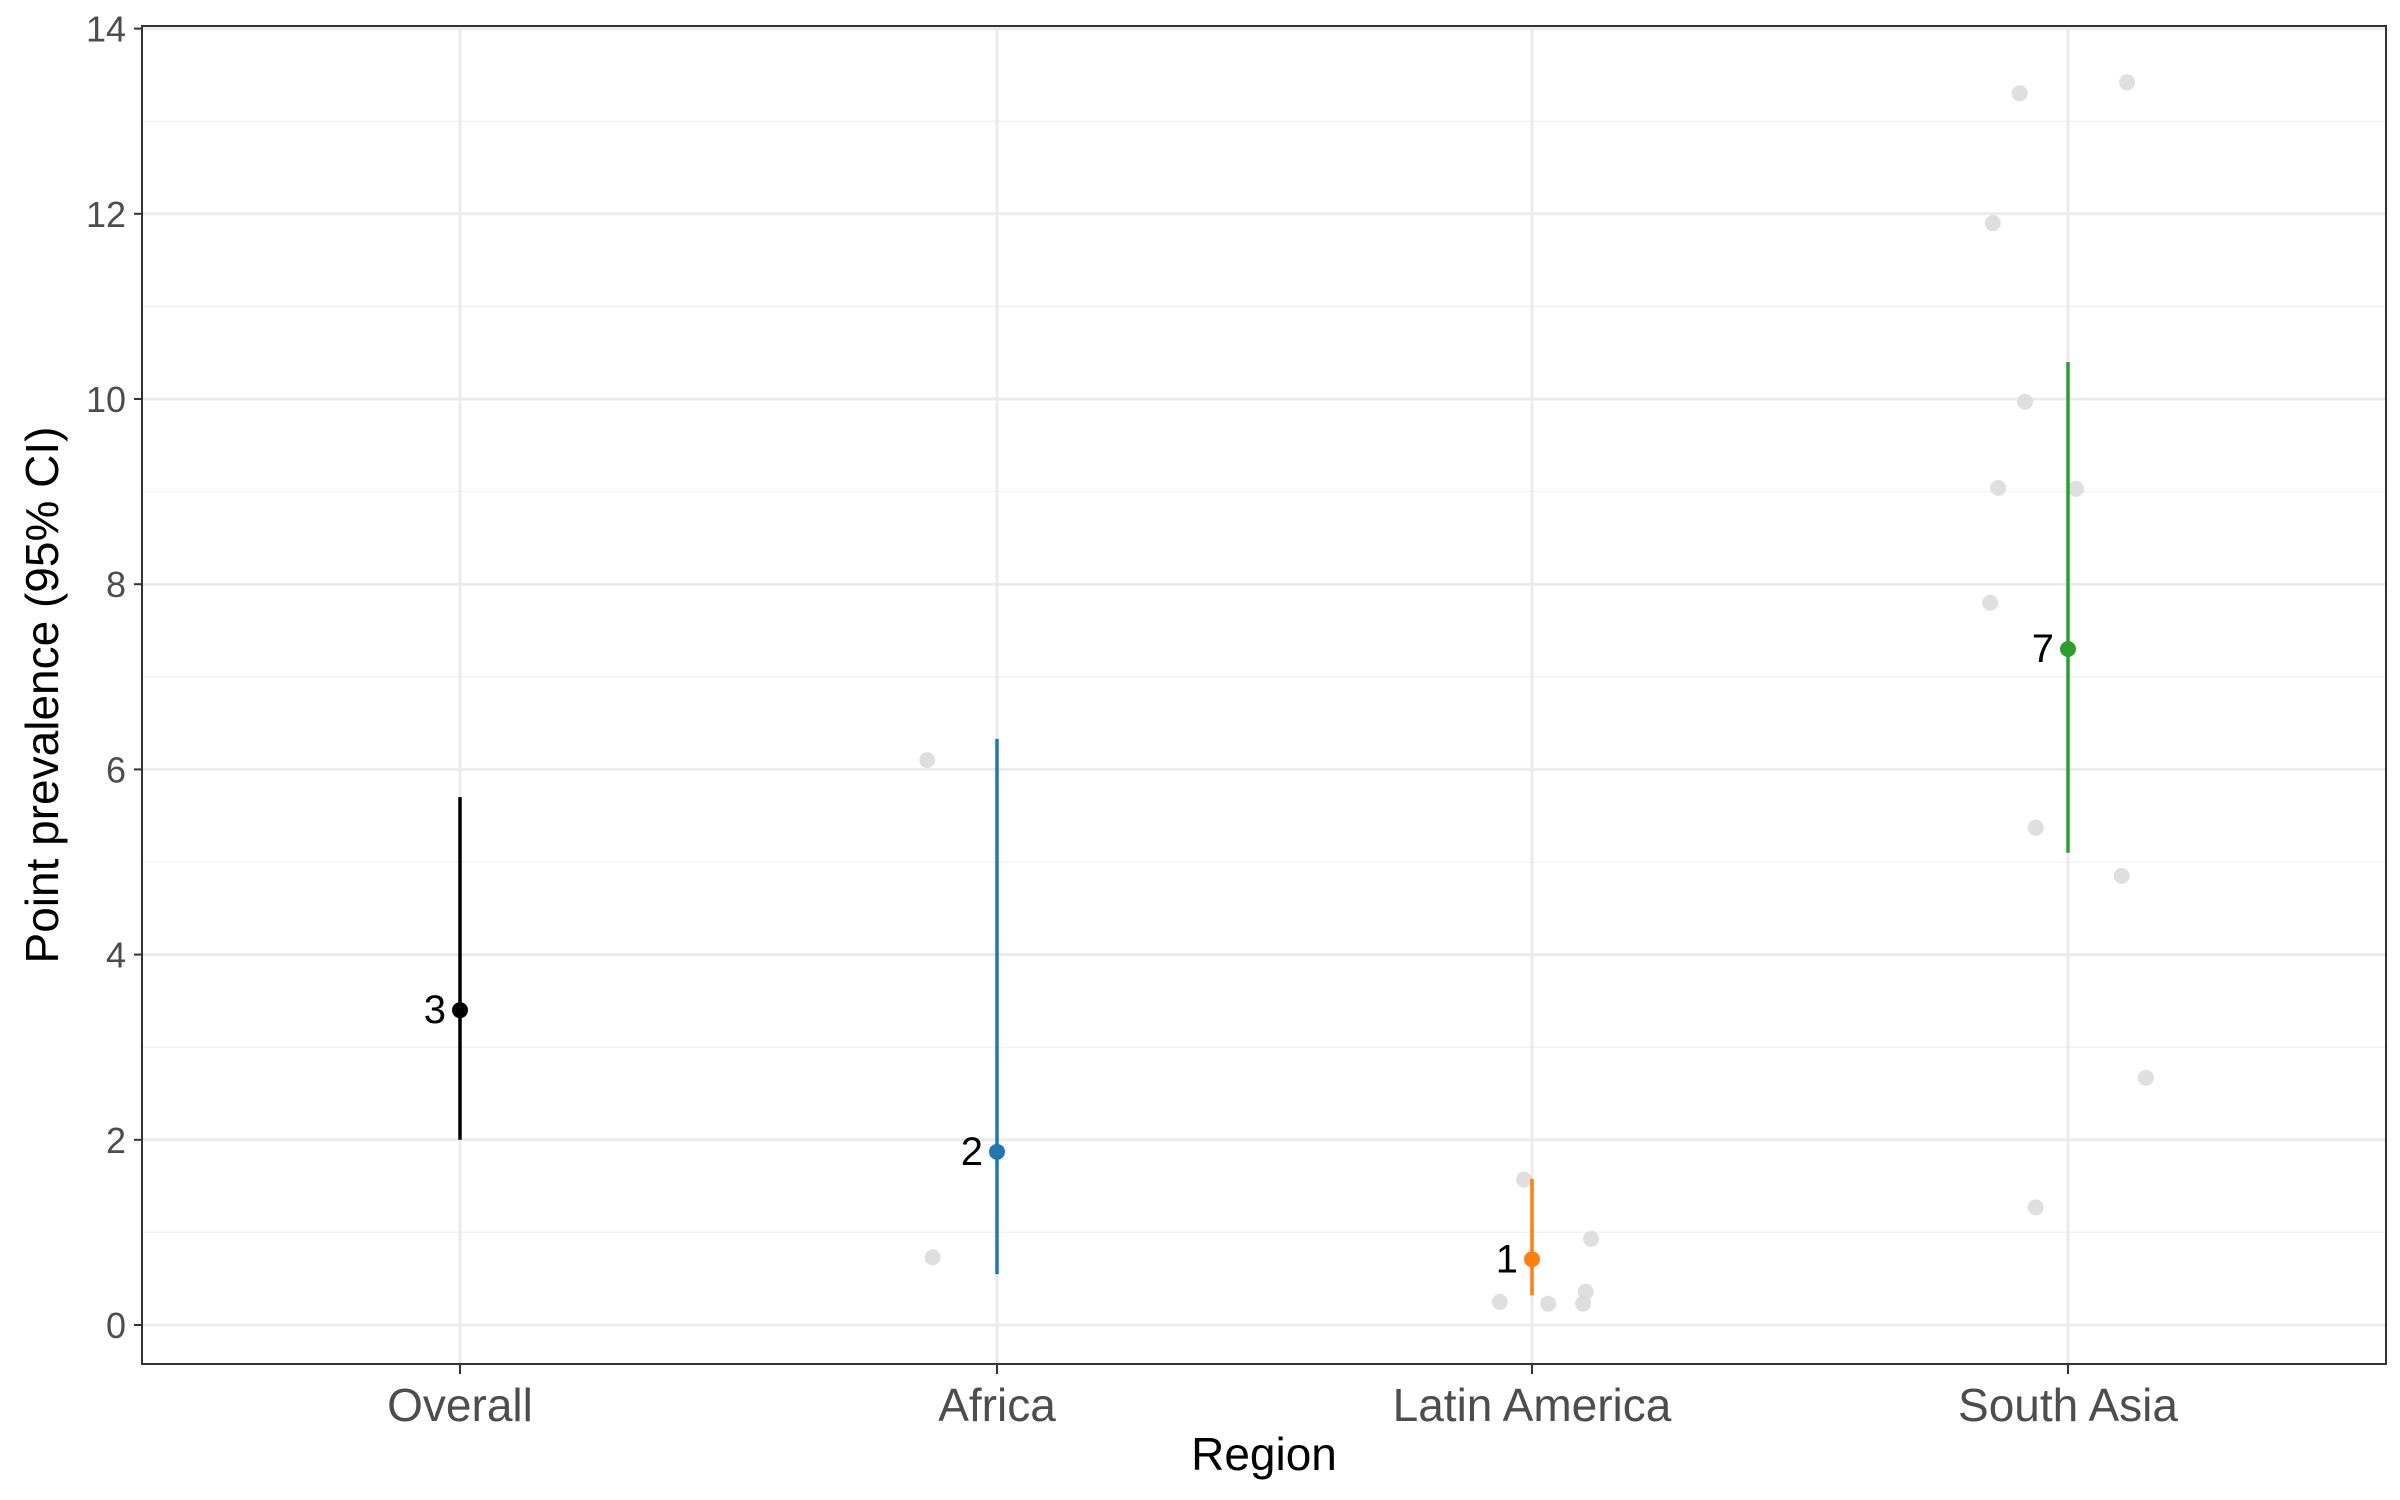  What do you see at coordinates (106, 214) in the screenshot?
I see `y-tick-label: 12` at bounding box center [106, 214].